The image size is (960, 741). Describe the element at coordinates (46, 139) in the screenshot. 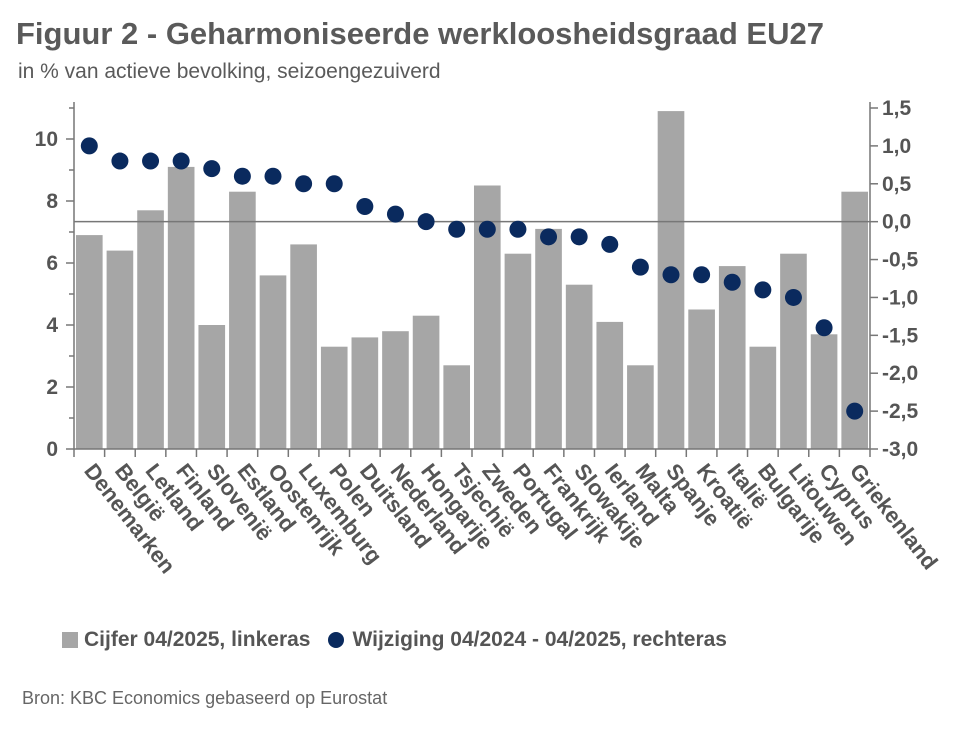

I see `left-tick-label: 10` at that location.